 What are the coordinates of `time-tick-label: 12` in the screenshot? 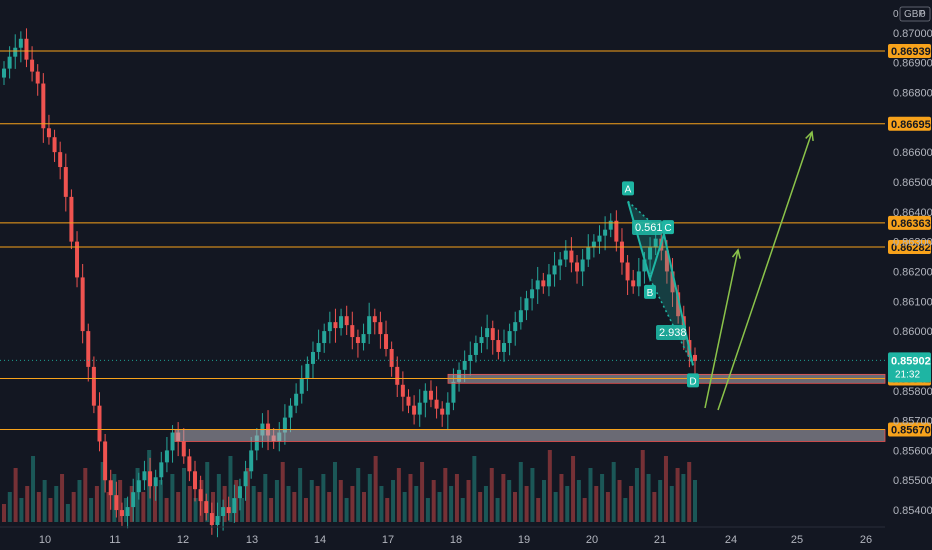 It's located at (183, 540).